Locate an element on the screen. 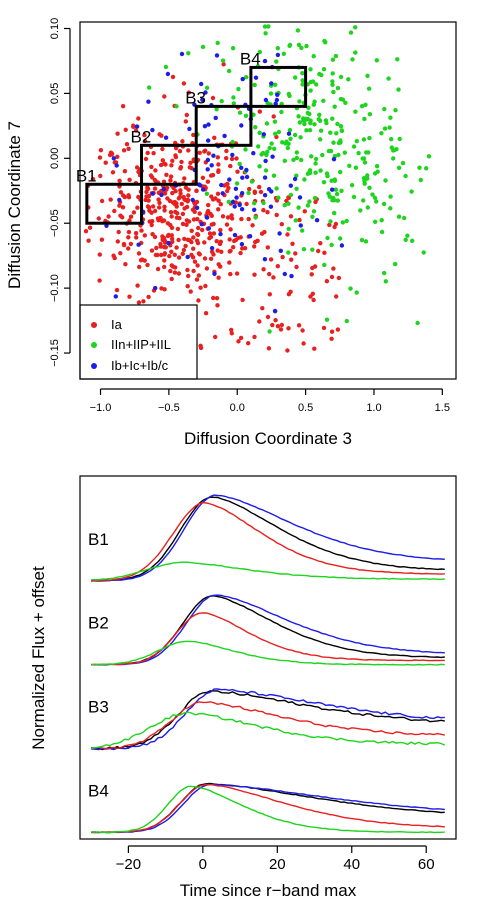 The height and width of the screenshot is (904, 485). x-tick-label: 60 is located at coordinates (426, 864).